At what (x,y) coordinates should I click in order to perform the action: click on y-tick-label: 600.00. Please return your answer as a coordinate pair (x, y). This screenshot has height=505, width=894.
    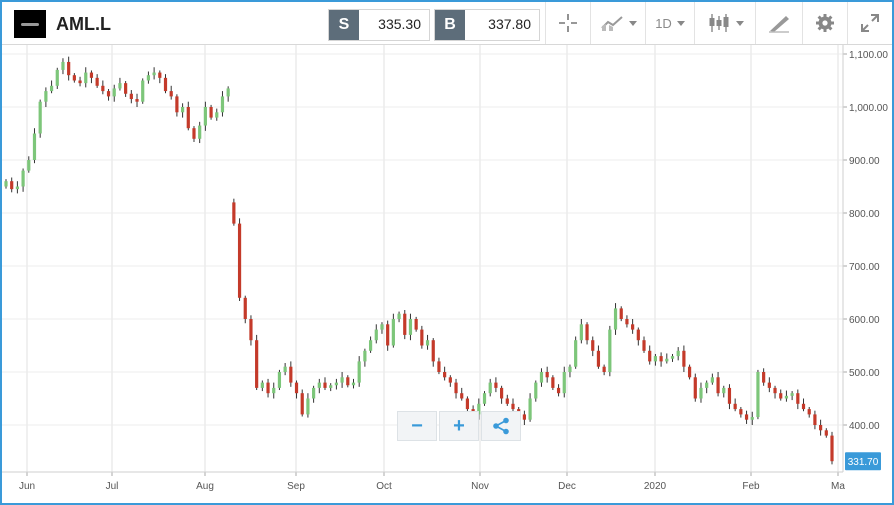
    Looking at the image, I should click on (864, 320).